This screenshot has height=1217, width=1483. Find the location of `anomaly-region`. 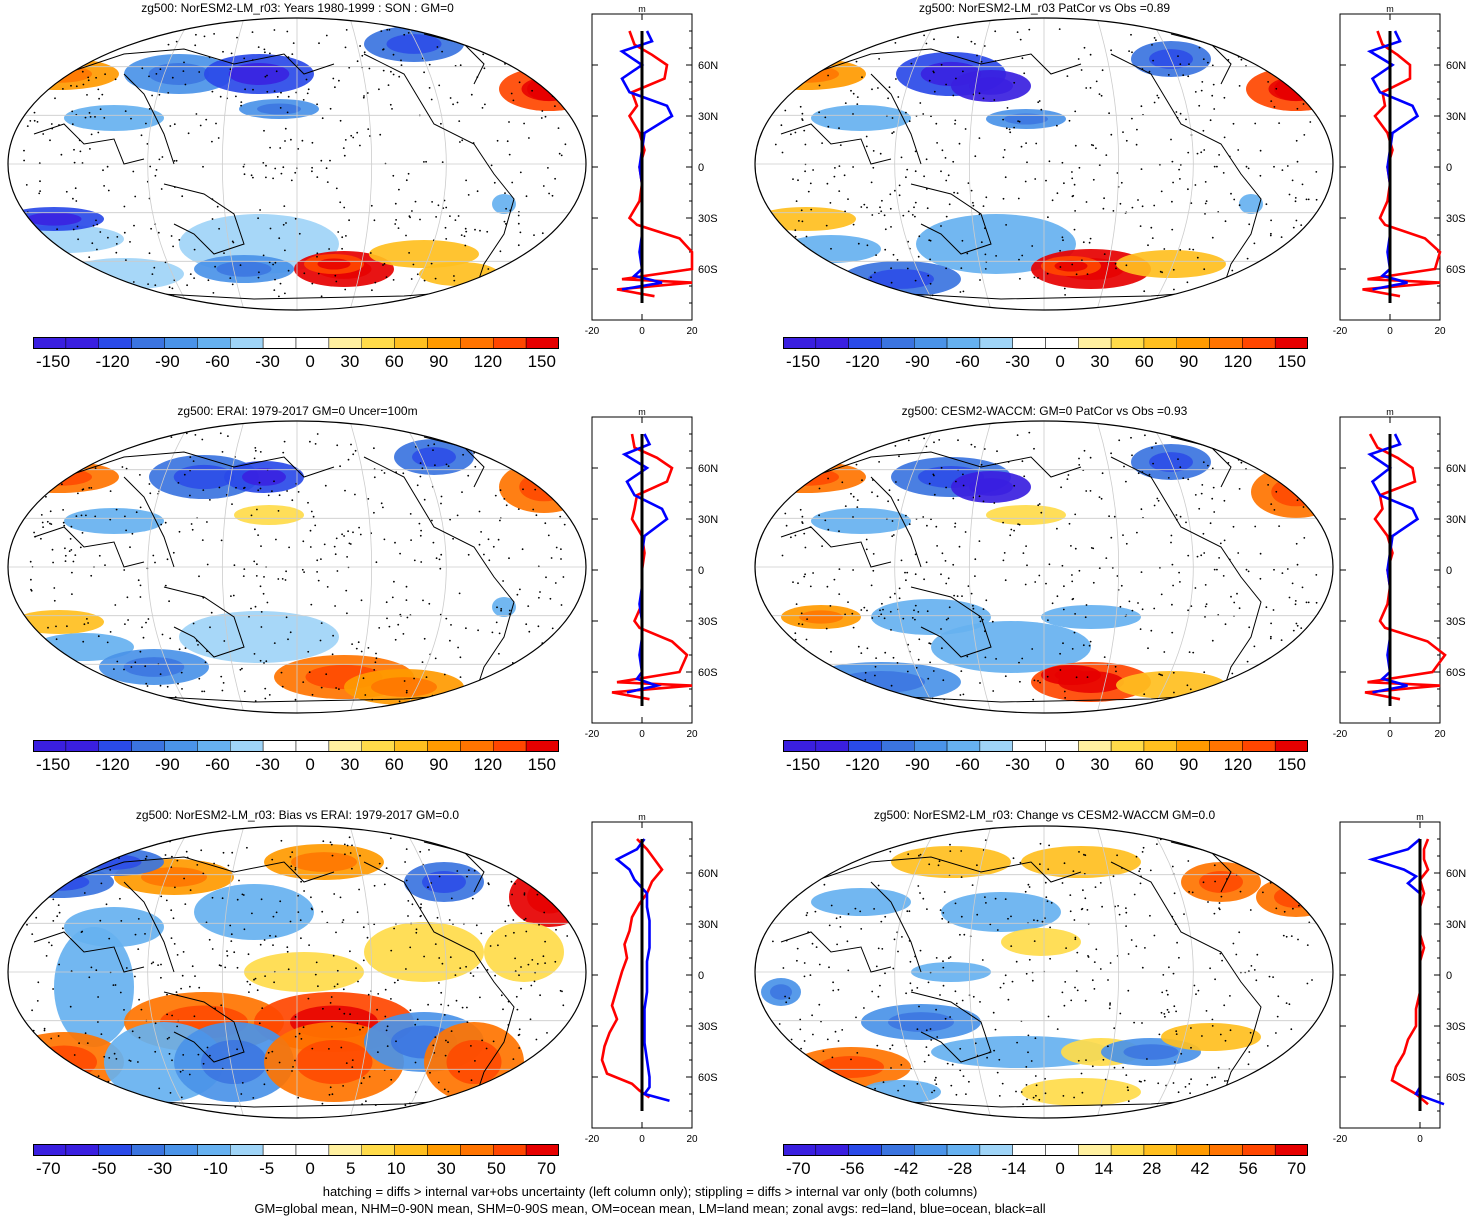

anomaly-region is located at coordinates (1081, 1092).